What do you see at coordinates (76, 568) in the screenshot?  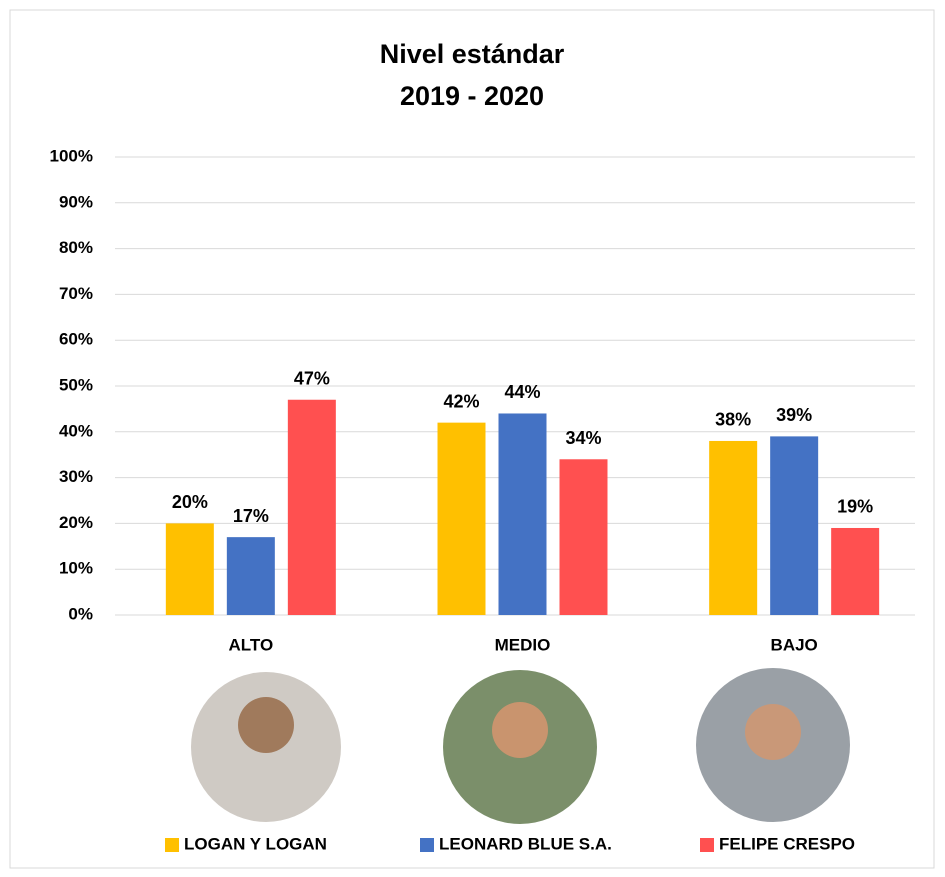 I see `y-tick-label: 10%` at bounding box center [76, 568].